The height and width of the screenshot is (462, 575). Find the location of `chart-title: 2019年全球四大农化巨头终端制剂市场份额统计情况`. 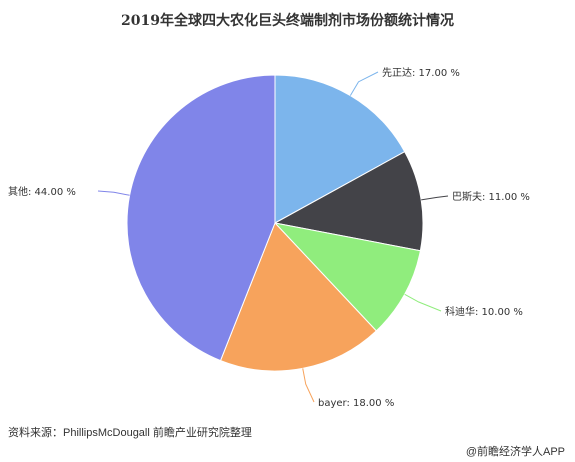

chart-title: 2019年全球四大农化巨头终端制剂市场份额统计情况 is located at coordinates (287, 21).